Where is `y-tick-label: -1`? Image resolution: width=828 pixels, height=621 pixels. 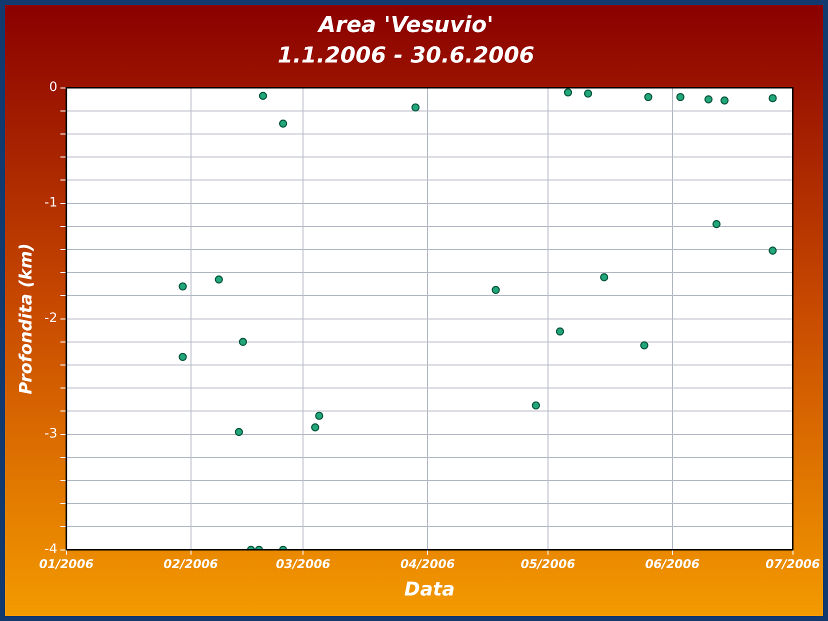
y-tick-label: -1 is located at coordinates (51, 203).